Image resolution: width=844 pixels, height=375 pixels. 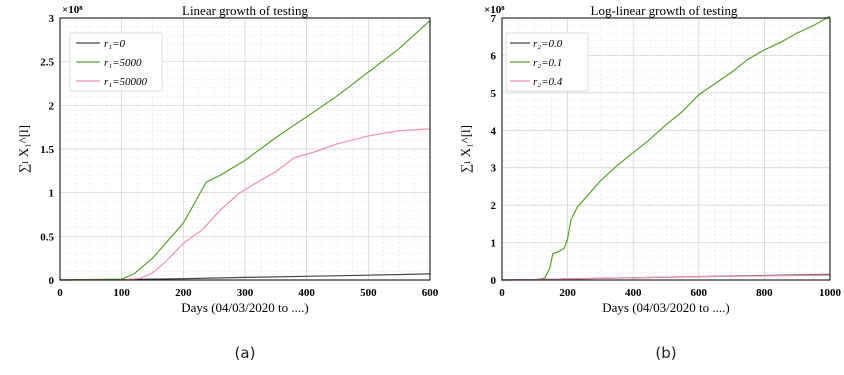 What do you see at coordinates (548, 44) in the screenshot?
I see `panel-b-legend-item-1: r₂=0.0` at bounding box center [548, 44].